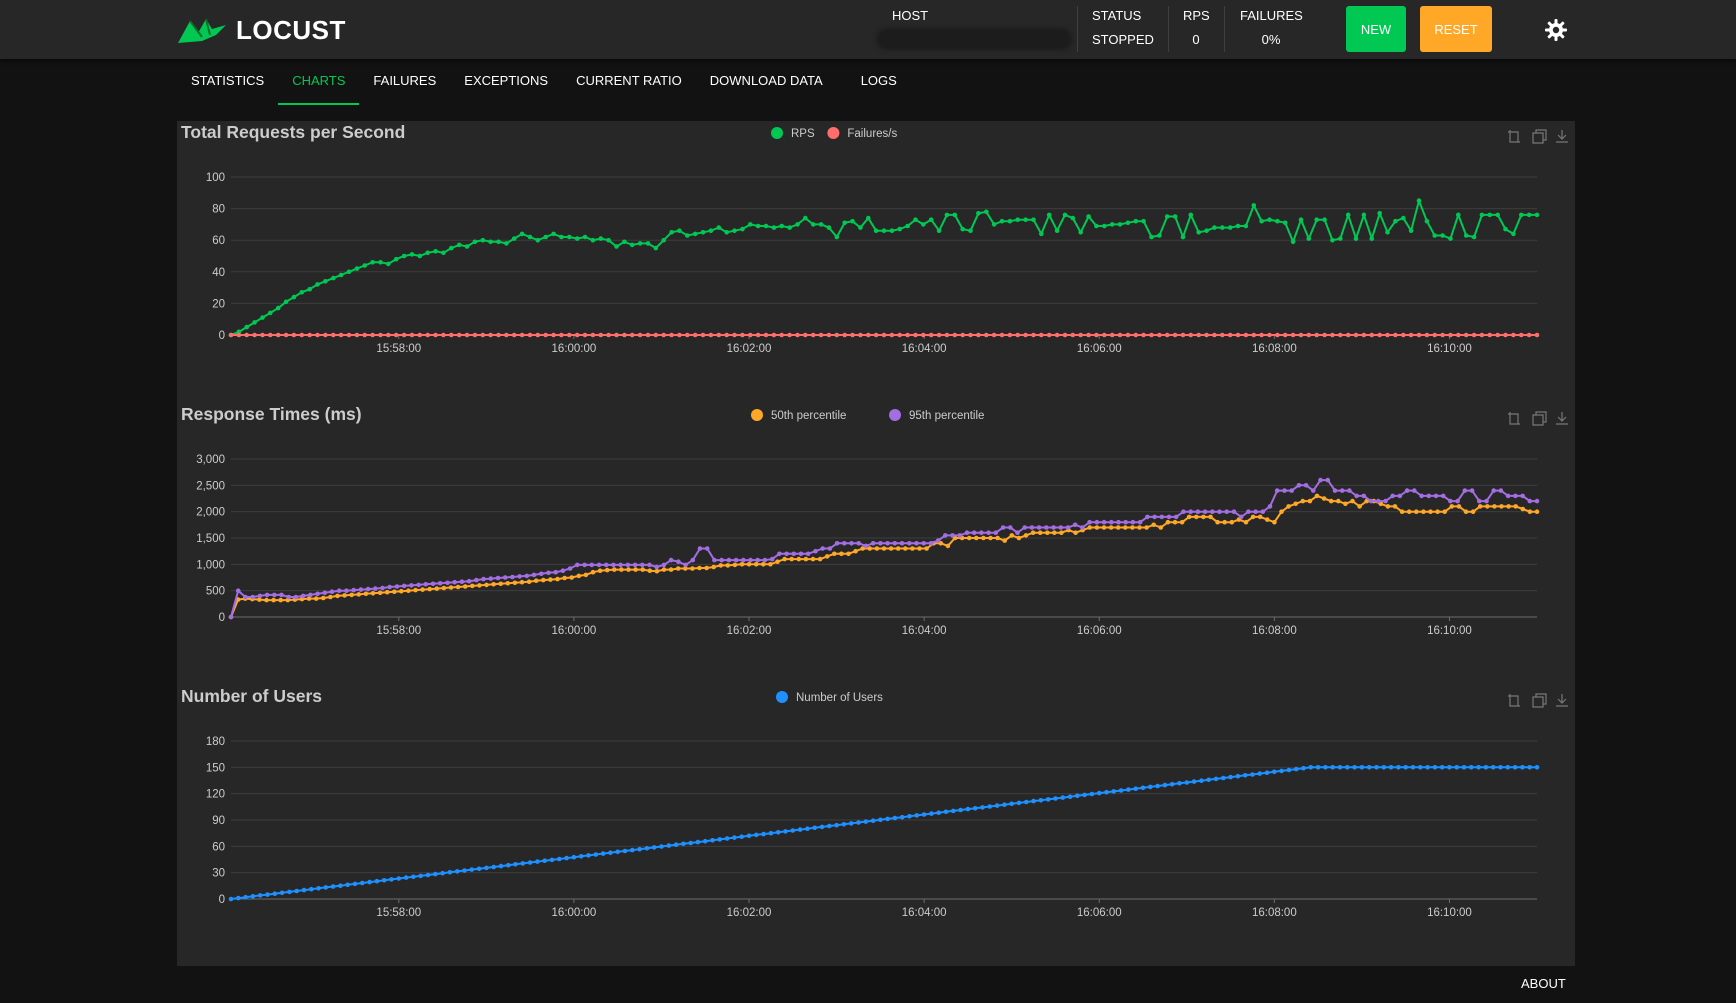 Image resolution: width=1736 pixels, height=1003 pixels. What do you see at coordinates (202, 30) in the screenshot?
I see `locust-logo-icon` at bounding box center [202, 30].